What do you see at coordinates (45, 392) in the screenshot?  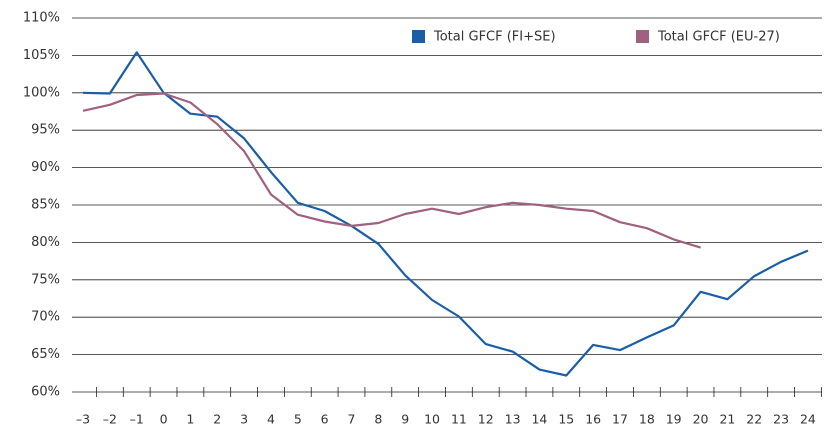 I see `y-tick-label: 60%` at bounding box center [45, 392].